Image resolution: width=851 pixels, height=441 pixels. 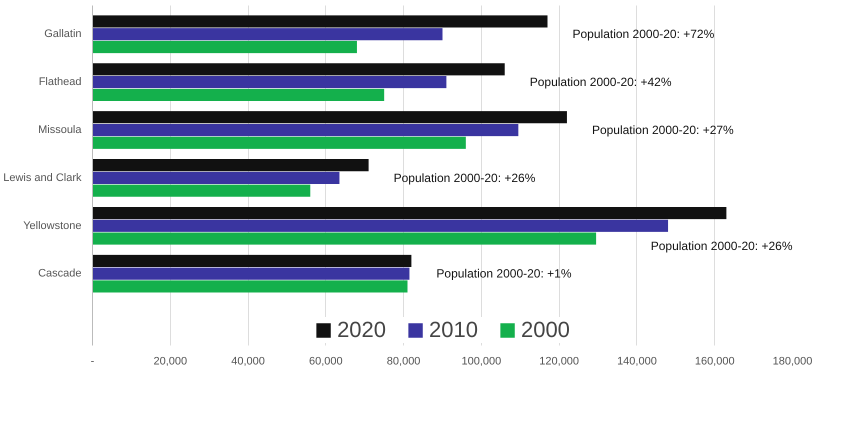 I want to click on x-tick-label: 20,000, so click(x=170, y=362).